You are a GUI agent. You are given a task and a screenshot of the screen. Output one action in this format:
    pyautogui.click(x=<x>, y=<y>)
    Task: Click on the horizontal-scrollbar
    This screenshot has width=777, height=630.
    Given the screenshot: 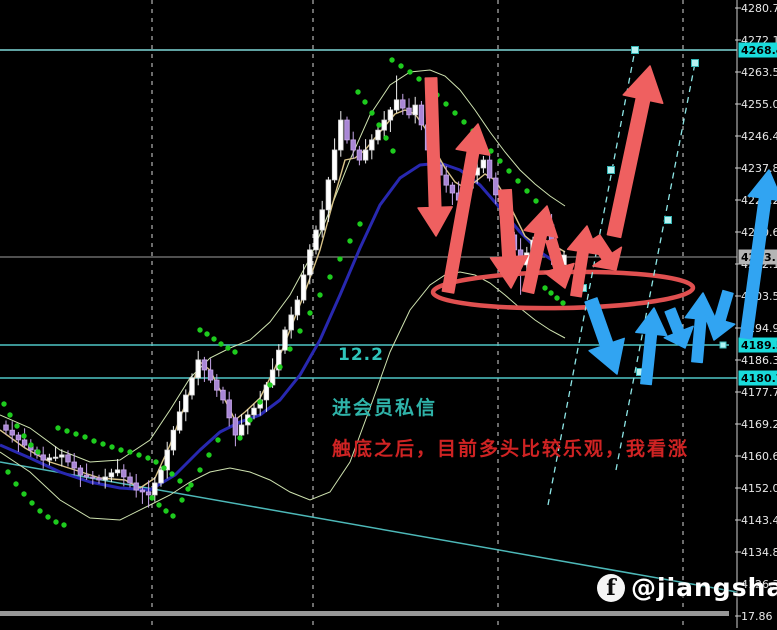 What is the action you would take?
    pyautogui.click(x=364, y=613)
    